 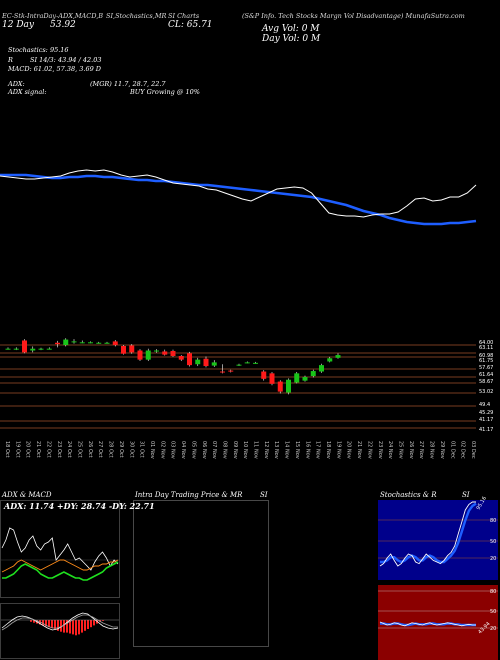 What do you see at coordinates (38, 449) in the screenshot?
I see `x-axis-date-label: 21 Oct` at bounding box center [38, 449].